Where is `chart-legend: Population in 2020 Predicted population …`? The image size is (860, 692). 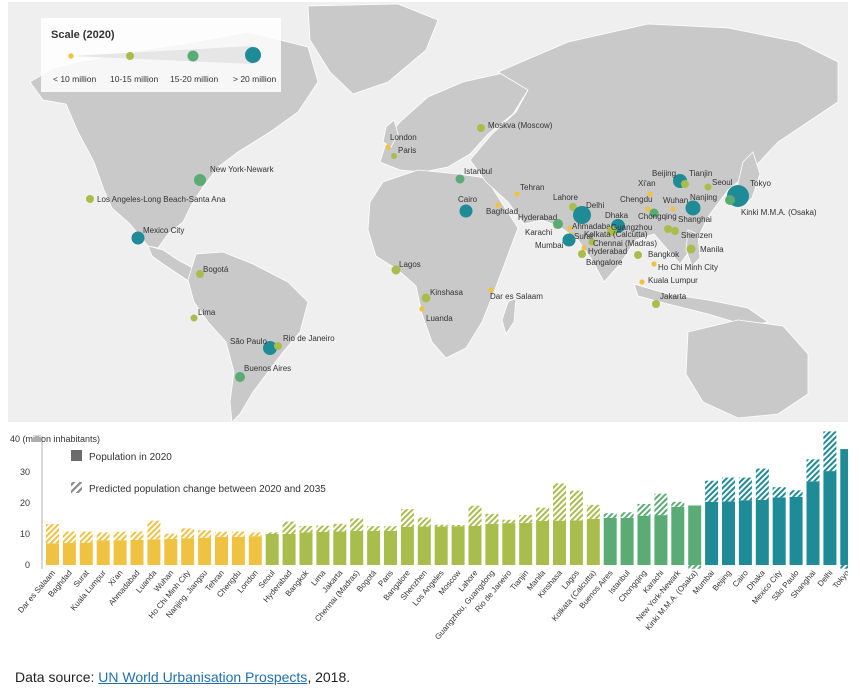
chart-legend: Population in 2020 Predicted population … is located at coordinates (198, 472).